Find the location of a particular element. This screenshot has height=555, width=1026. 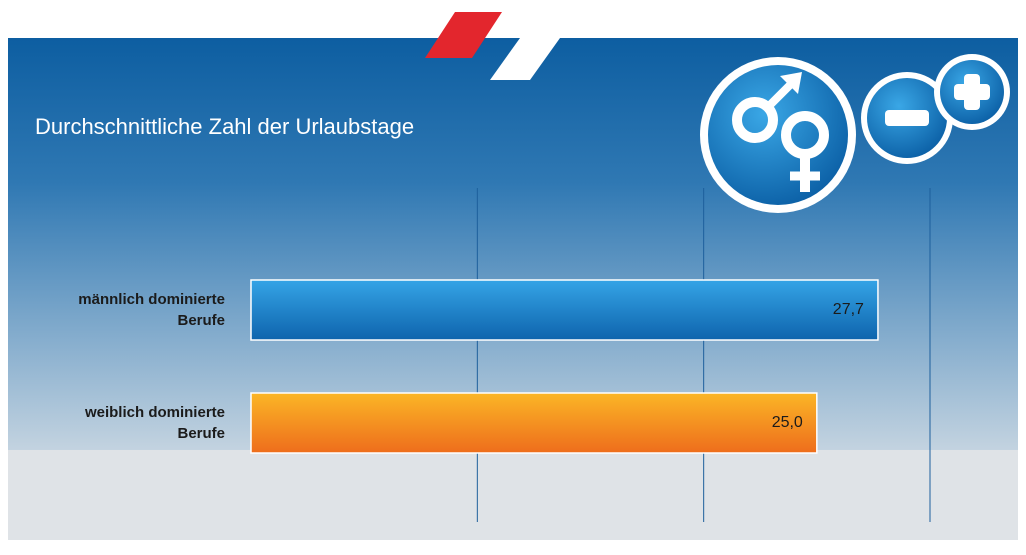

category-label: weiblich dominierte Berufe is located at coordinates (154, 423).